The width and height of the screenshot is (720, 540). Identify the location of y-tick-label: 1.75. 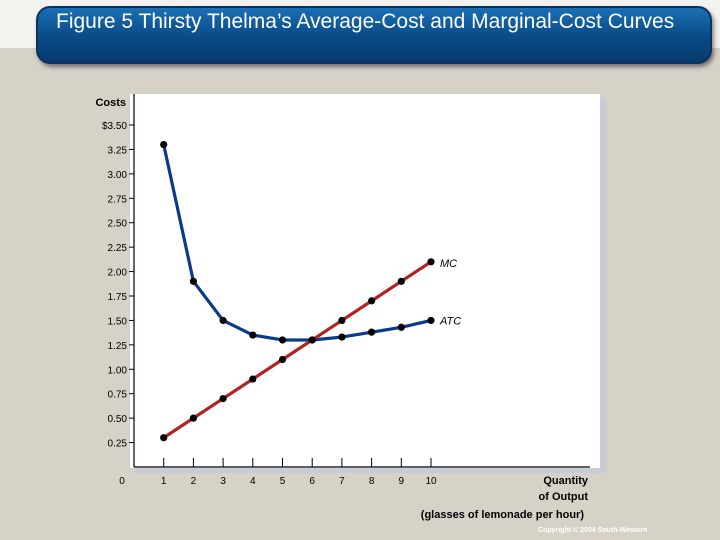
(118, 297).